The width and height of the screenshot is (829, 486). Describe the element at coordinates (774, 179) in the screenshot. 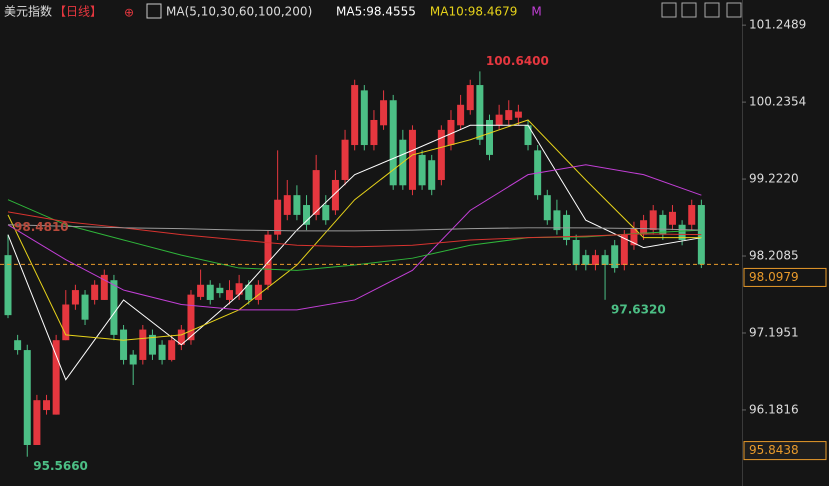

I see `y-tick-label: 99.2220` at that location.